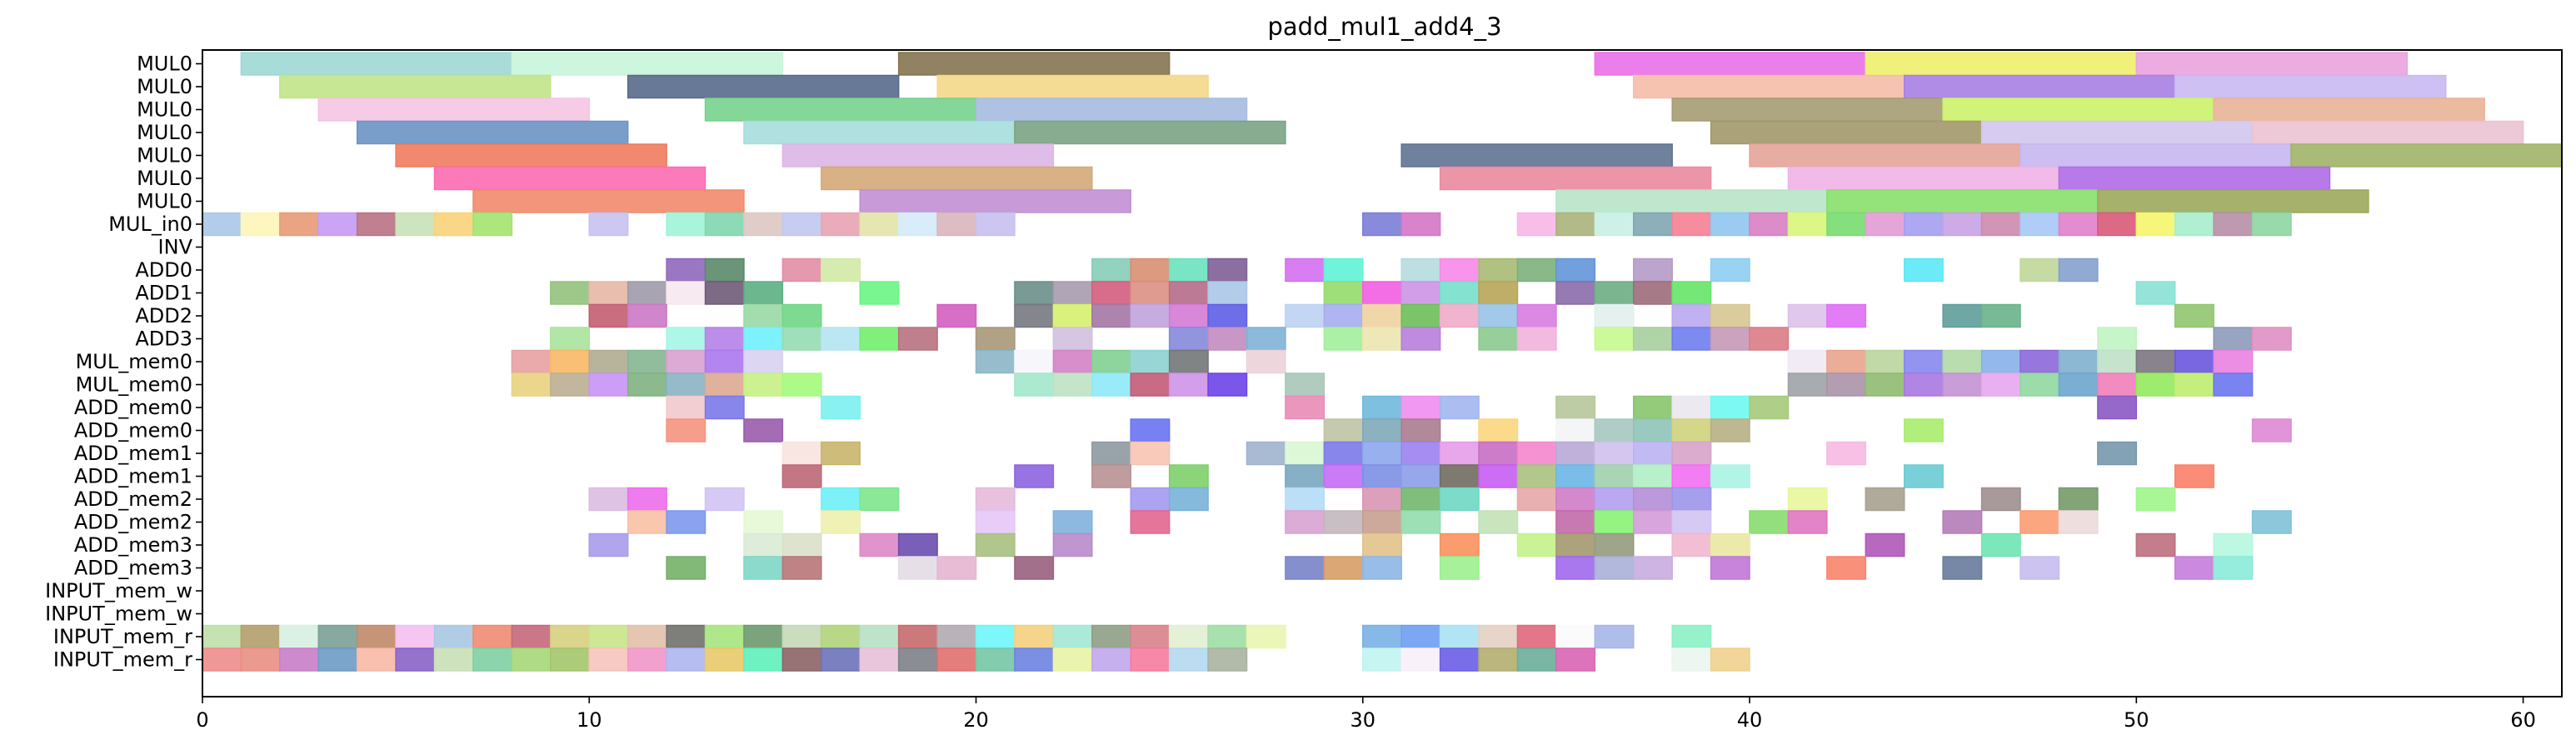  Describe the element at coordinates (122, 636) in the screenshot. I see `y-tick-label: INPUT_mem_r` at that location.